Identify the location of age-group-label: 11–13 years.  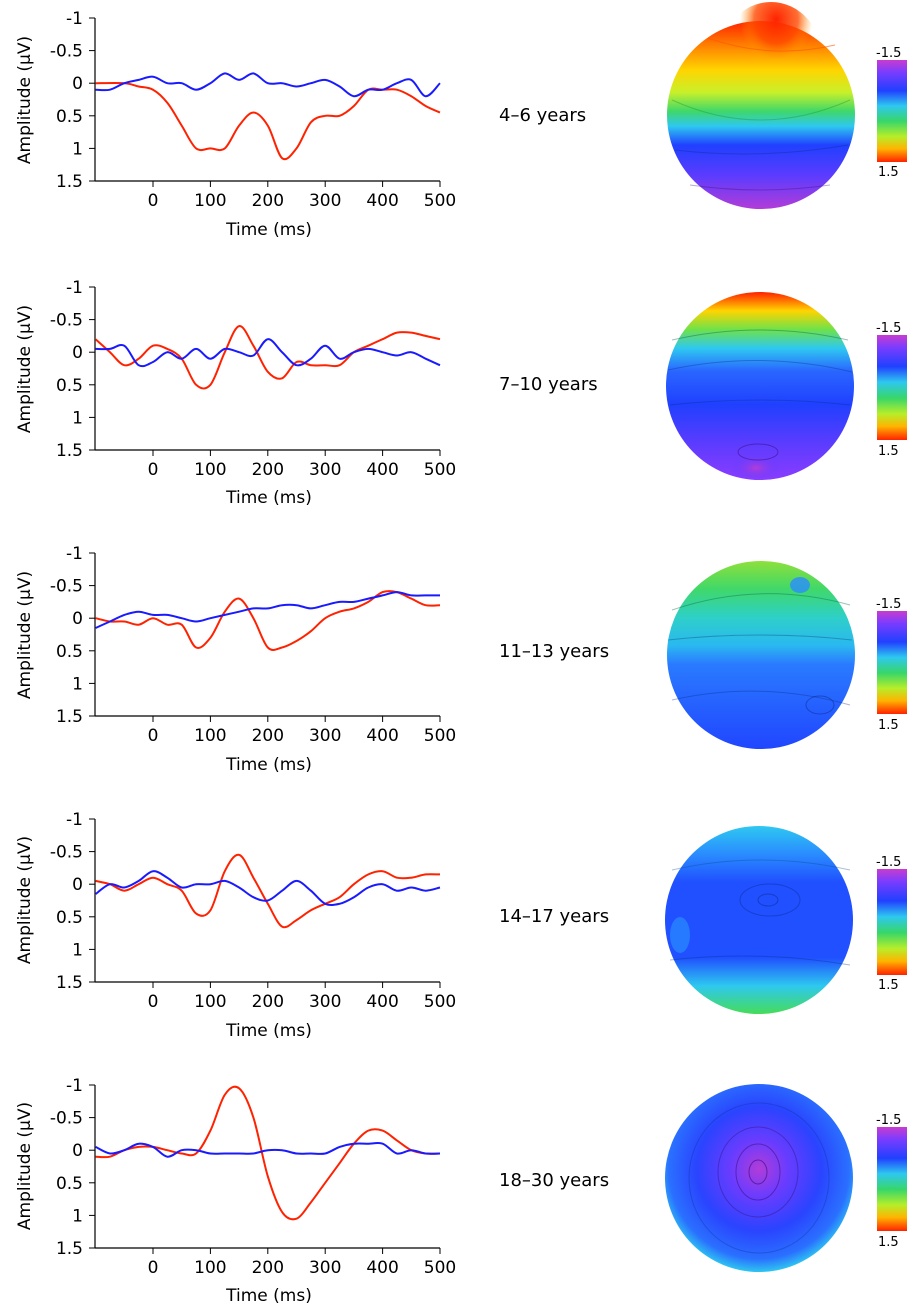
(554, 651).